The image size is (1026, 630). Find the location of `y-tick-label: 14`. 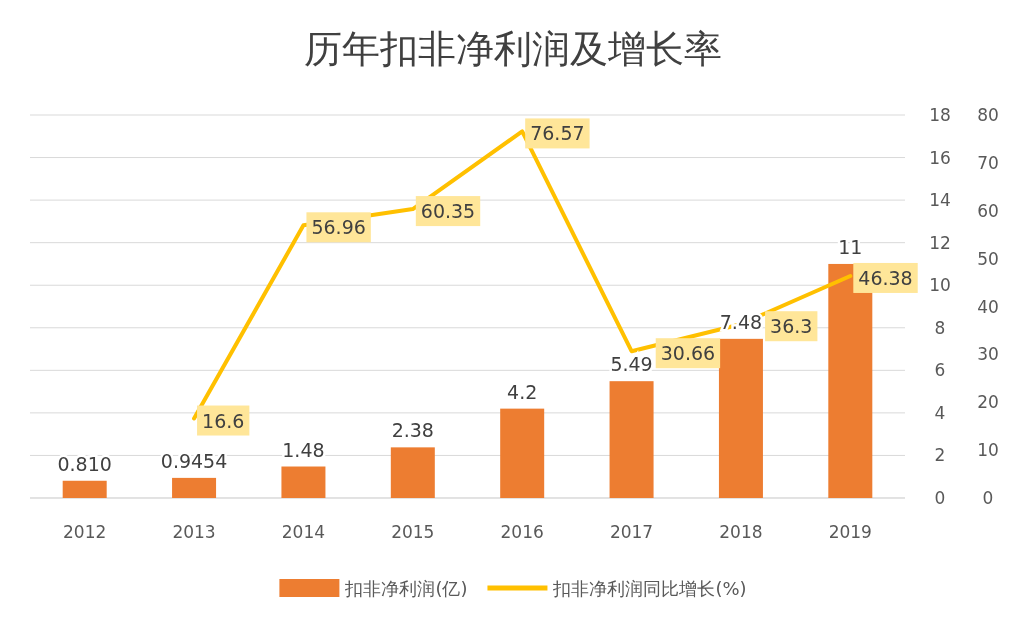

y-tick-label: 14 is located at coordinates (940, 200).